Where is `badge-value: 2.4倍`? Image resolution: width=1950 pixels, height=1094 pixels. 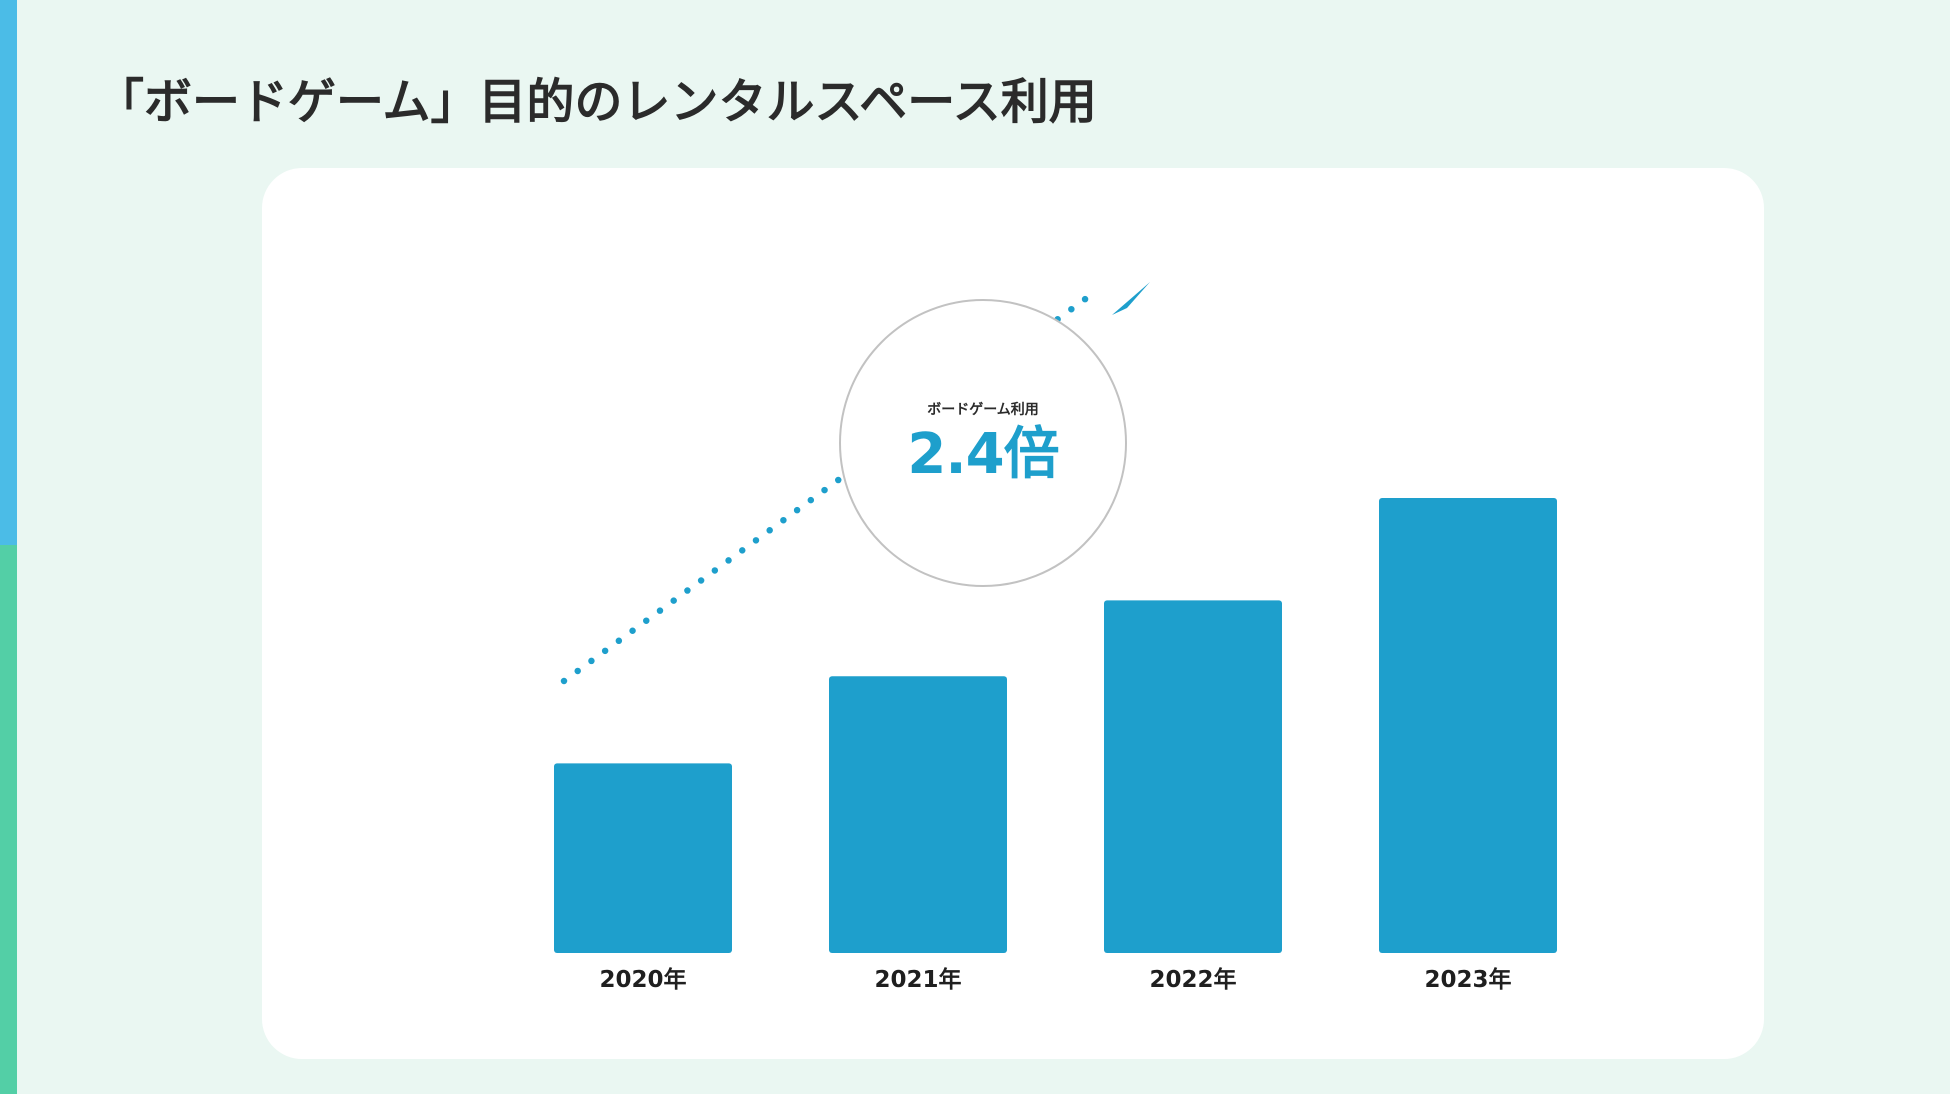 badge-value: 2.4倍 is located at coordinates (983, 454).